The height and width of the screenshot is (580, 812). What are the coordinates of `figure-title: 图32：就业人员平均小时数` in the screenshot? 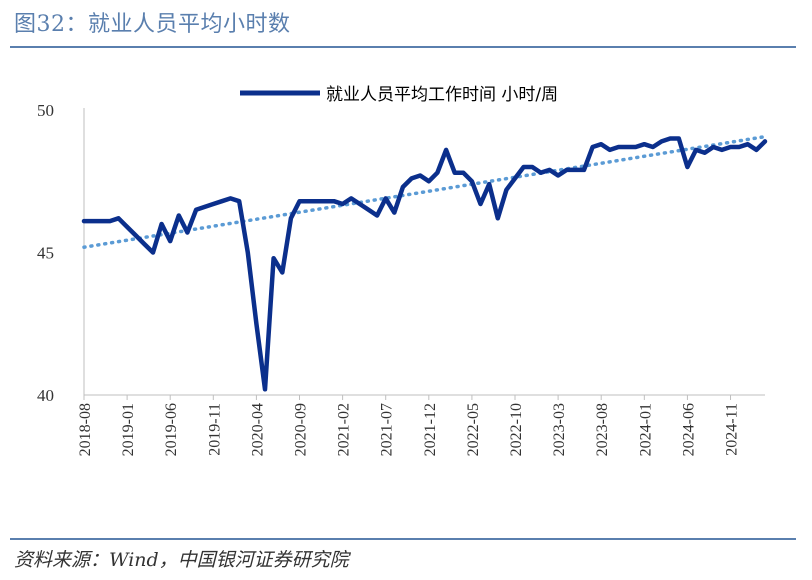 It's located at (152, 24).